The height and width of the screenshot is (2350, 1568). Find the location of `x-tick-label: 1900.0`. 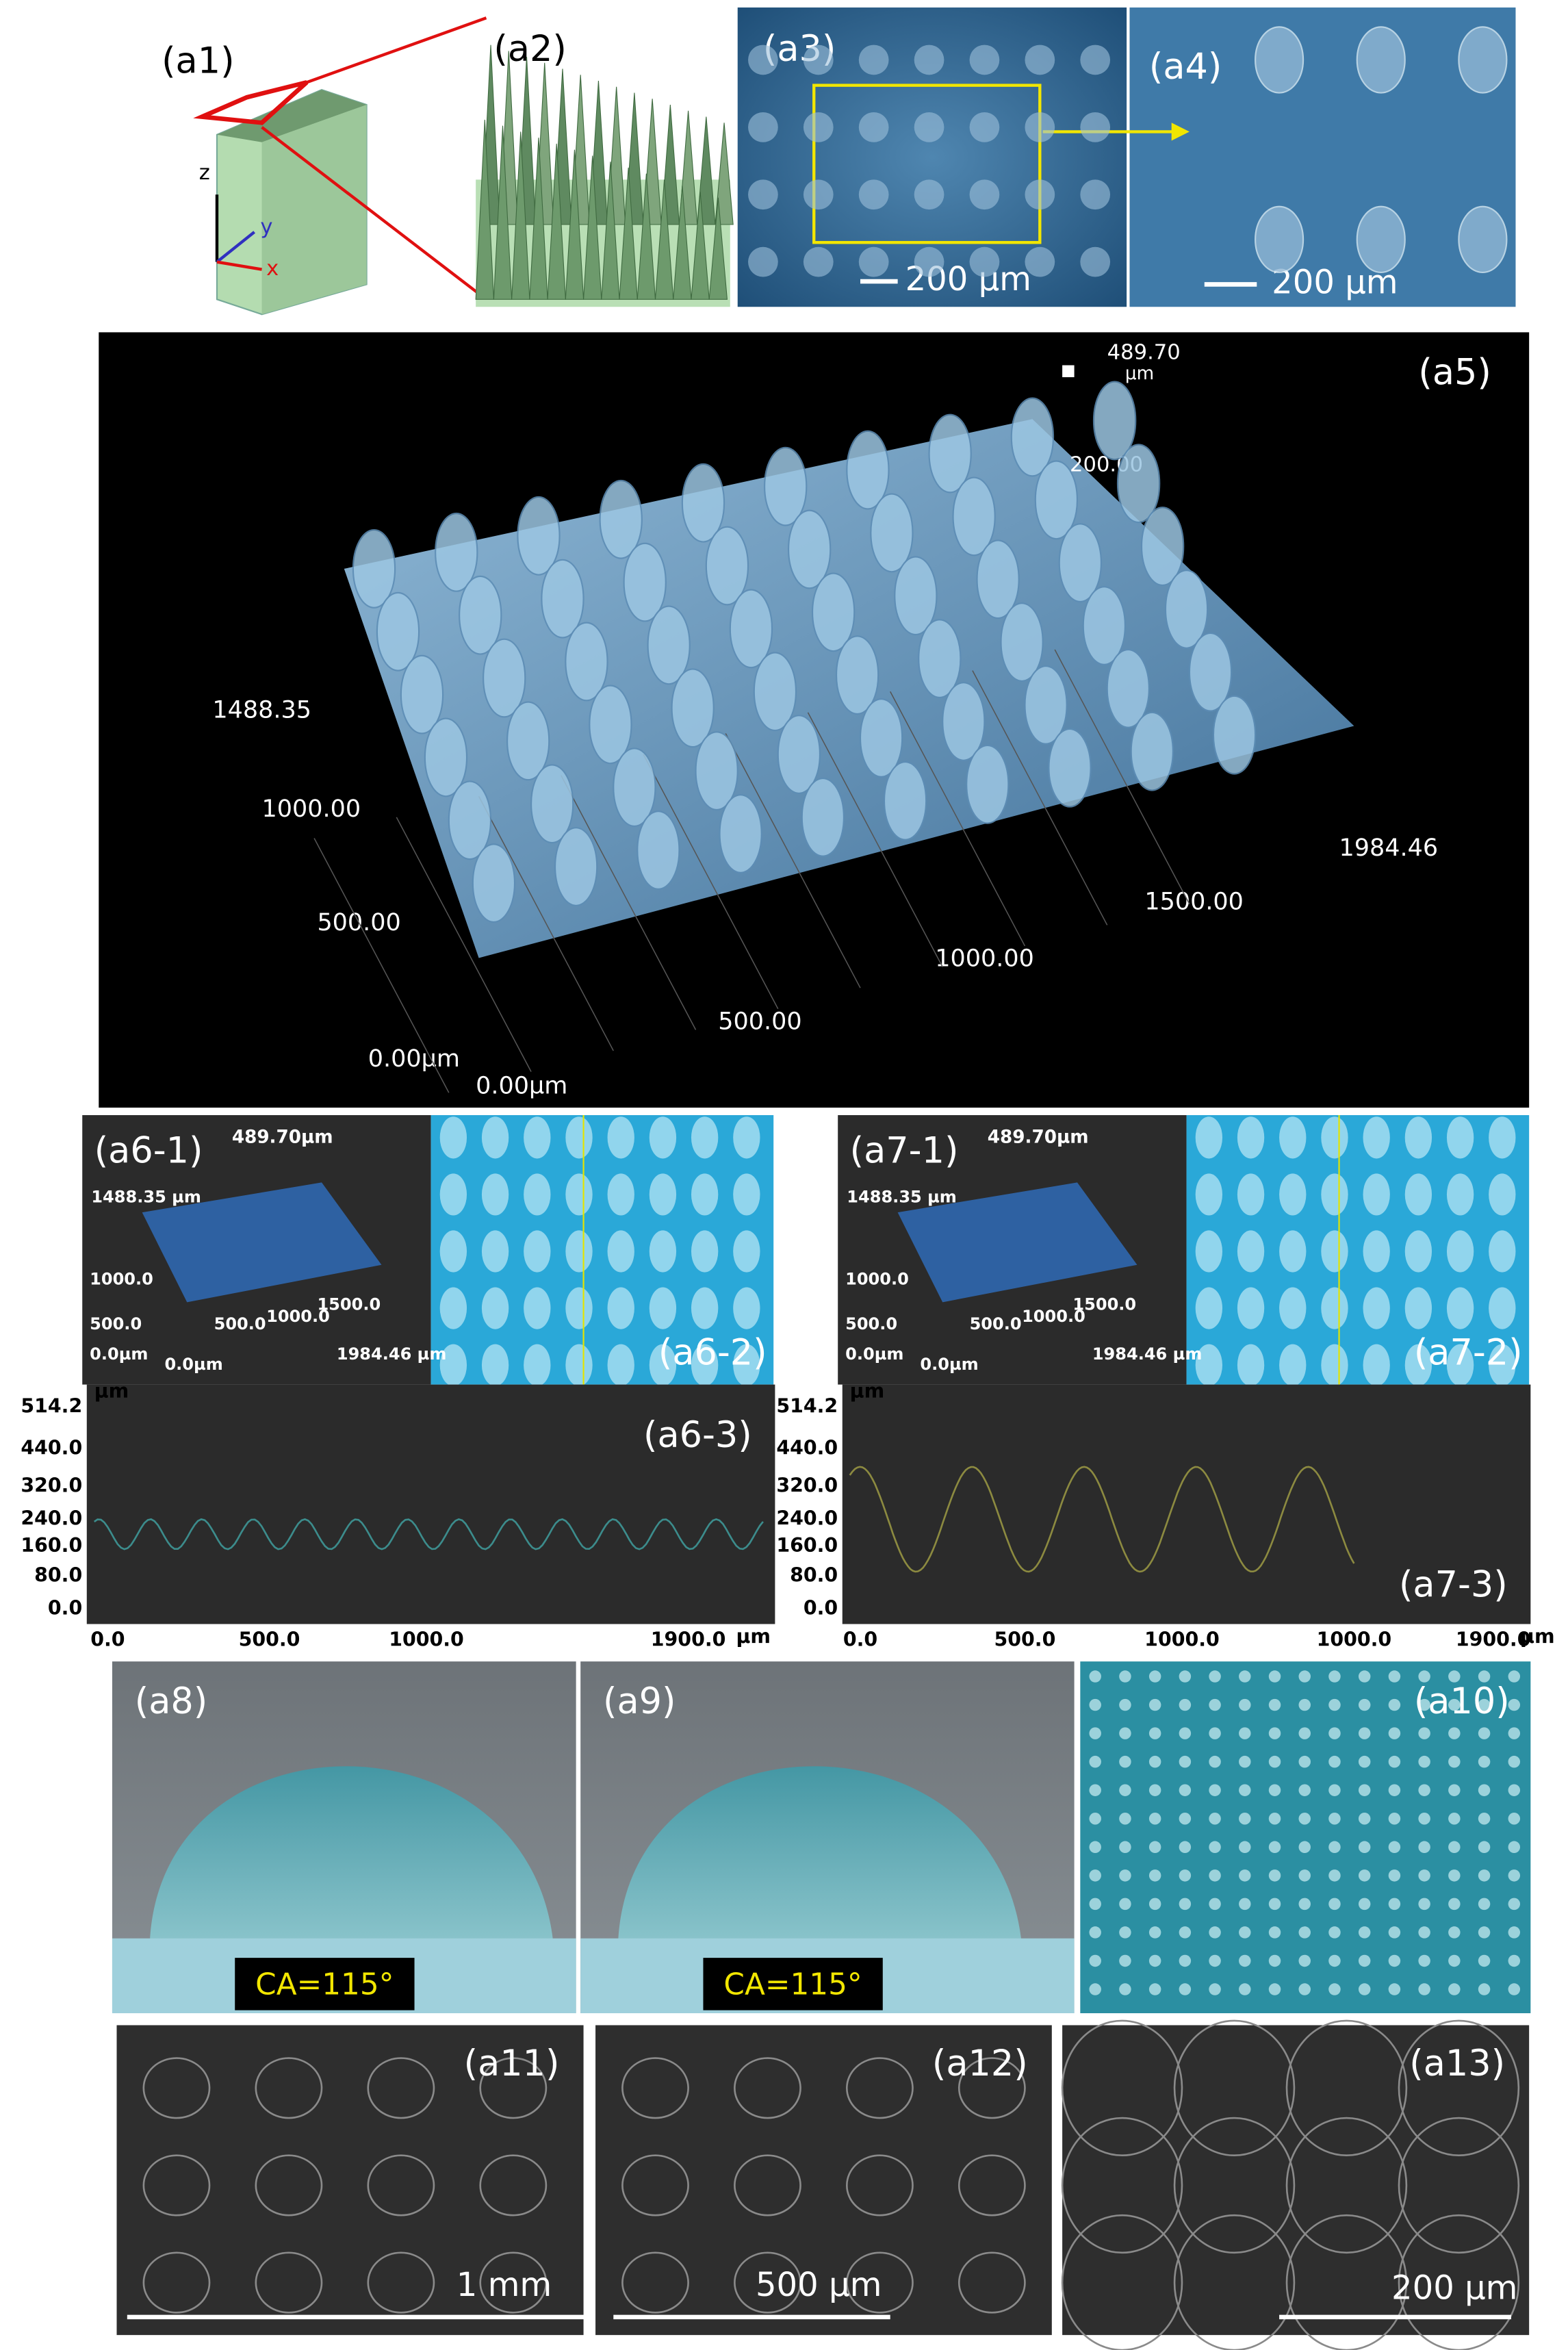

x-tick-label: 1900.0 is located at coordinates (688, 1640).